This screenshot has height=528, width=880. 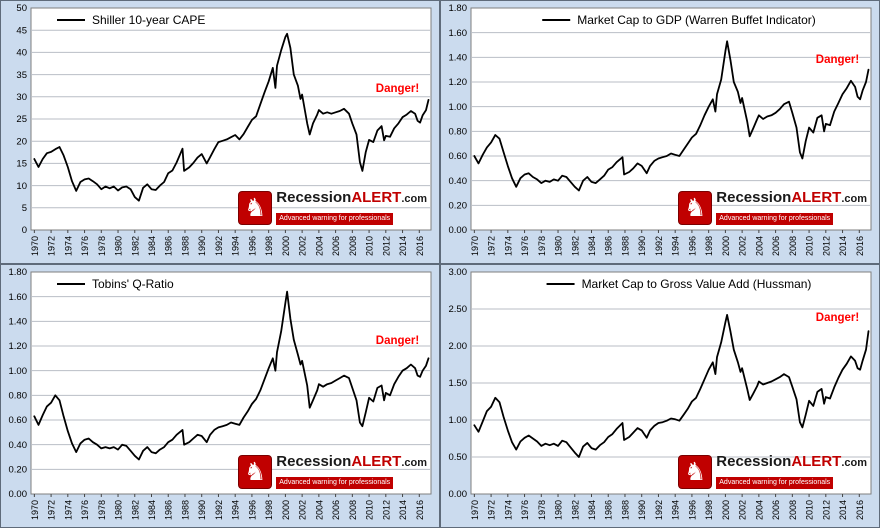 I want to click on svg-text: 30, so click(x=21, y=97).